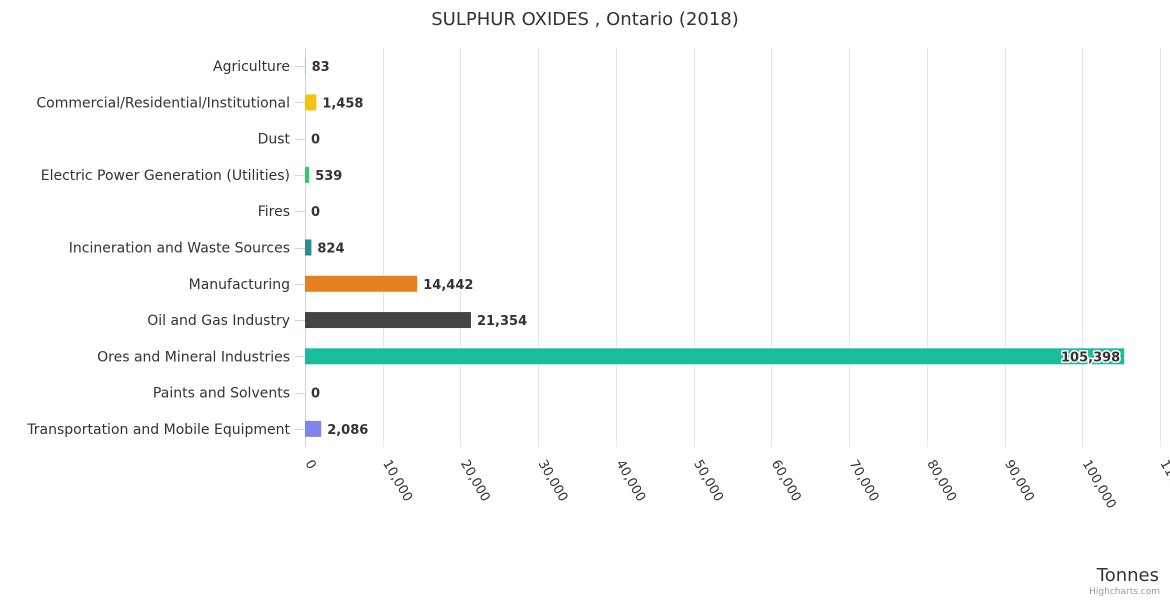  Describe the element at coordinates (475, 481) in the screenshot. I see `x-tick-label: 20,000` at that location.